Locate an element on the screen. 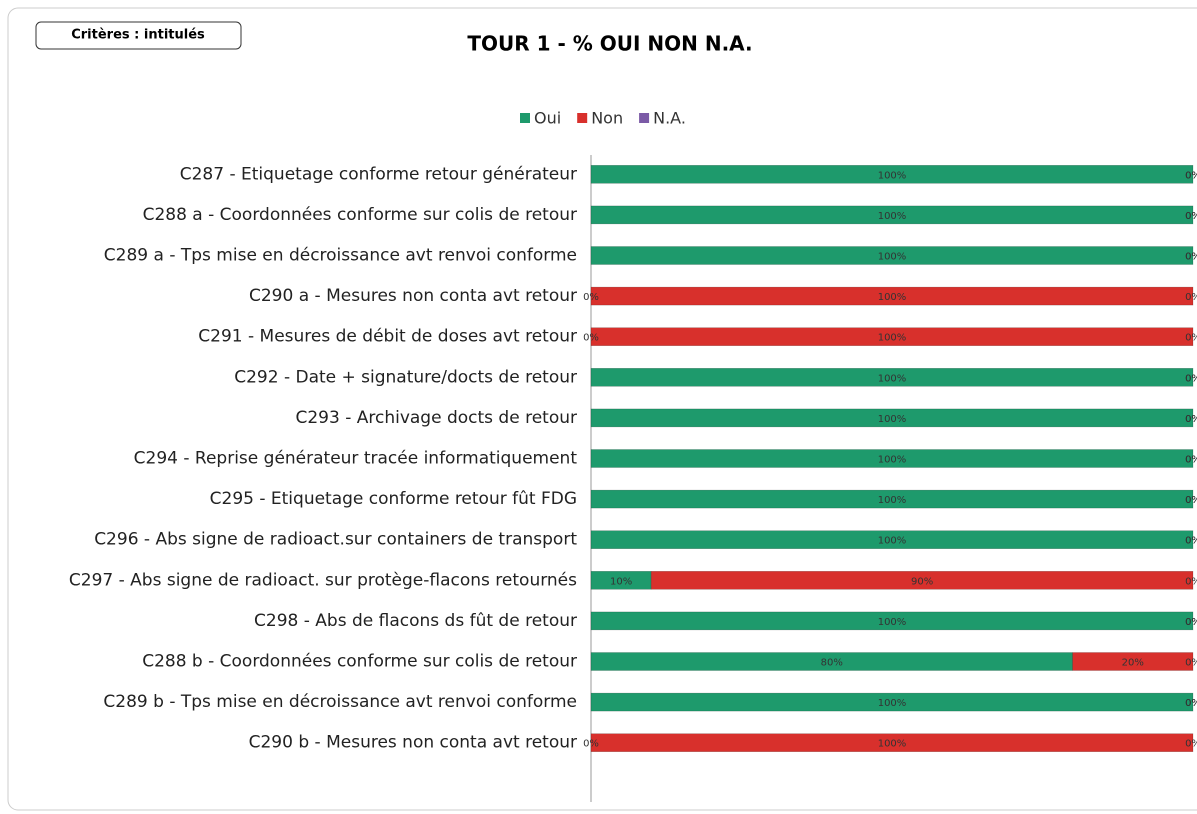 The image size is (1197, 814). category-label: C292 - Date + signature/docts de retour is located at coordinates (405, 377).